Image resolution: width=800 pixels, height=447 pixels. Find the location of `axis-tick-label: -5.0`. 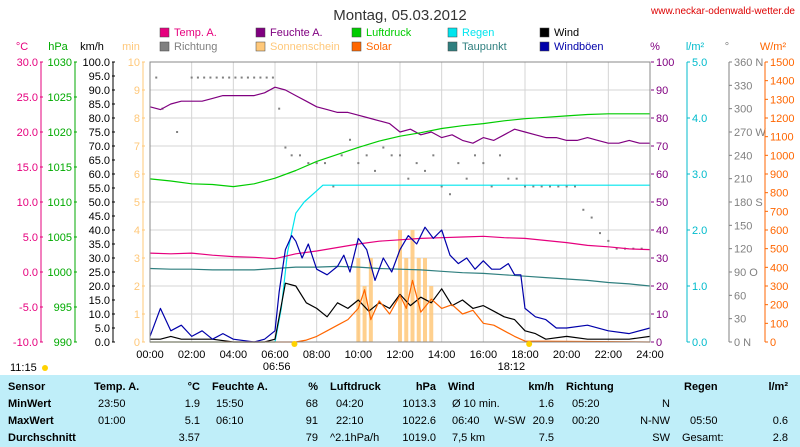

axis-tick-label: -5.0 is located at coordinates (28, 308).